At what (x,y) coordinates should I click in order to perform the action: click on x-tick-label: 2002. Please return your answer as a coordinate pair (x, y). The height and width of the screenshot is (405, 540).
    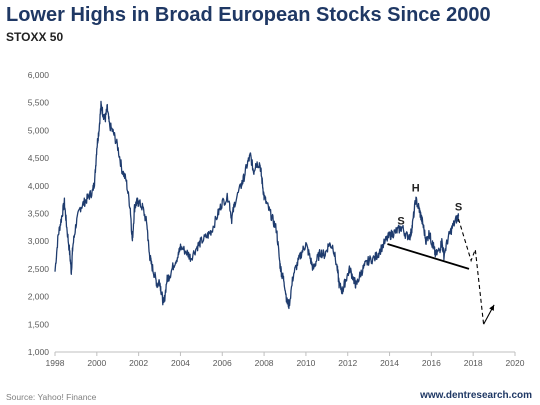
    Looking at the image, I should click on (138, 363).